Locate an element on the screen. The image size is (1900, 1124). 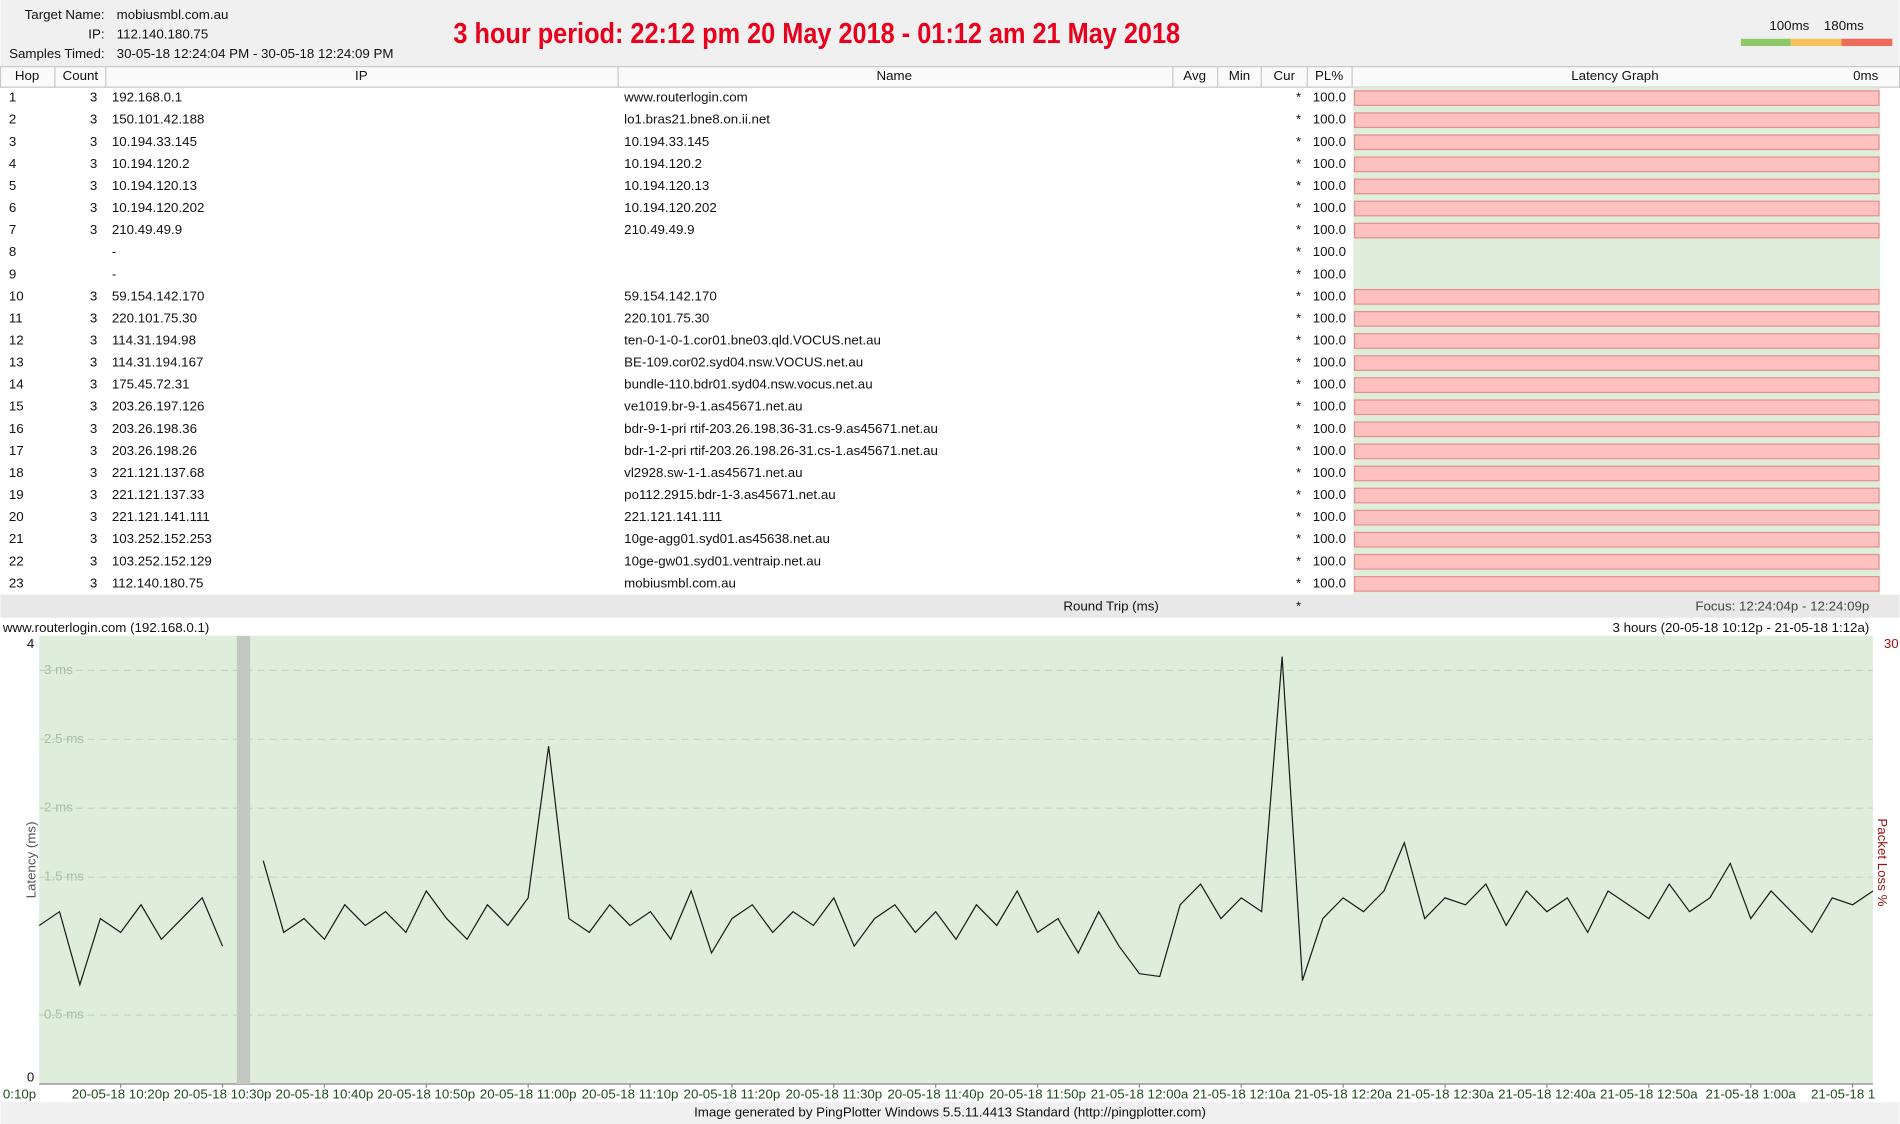
summary-label: Round Trip (ms) is located at coordinates (1110, 605).